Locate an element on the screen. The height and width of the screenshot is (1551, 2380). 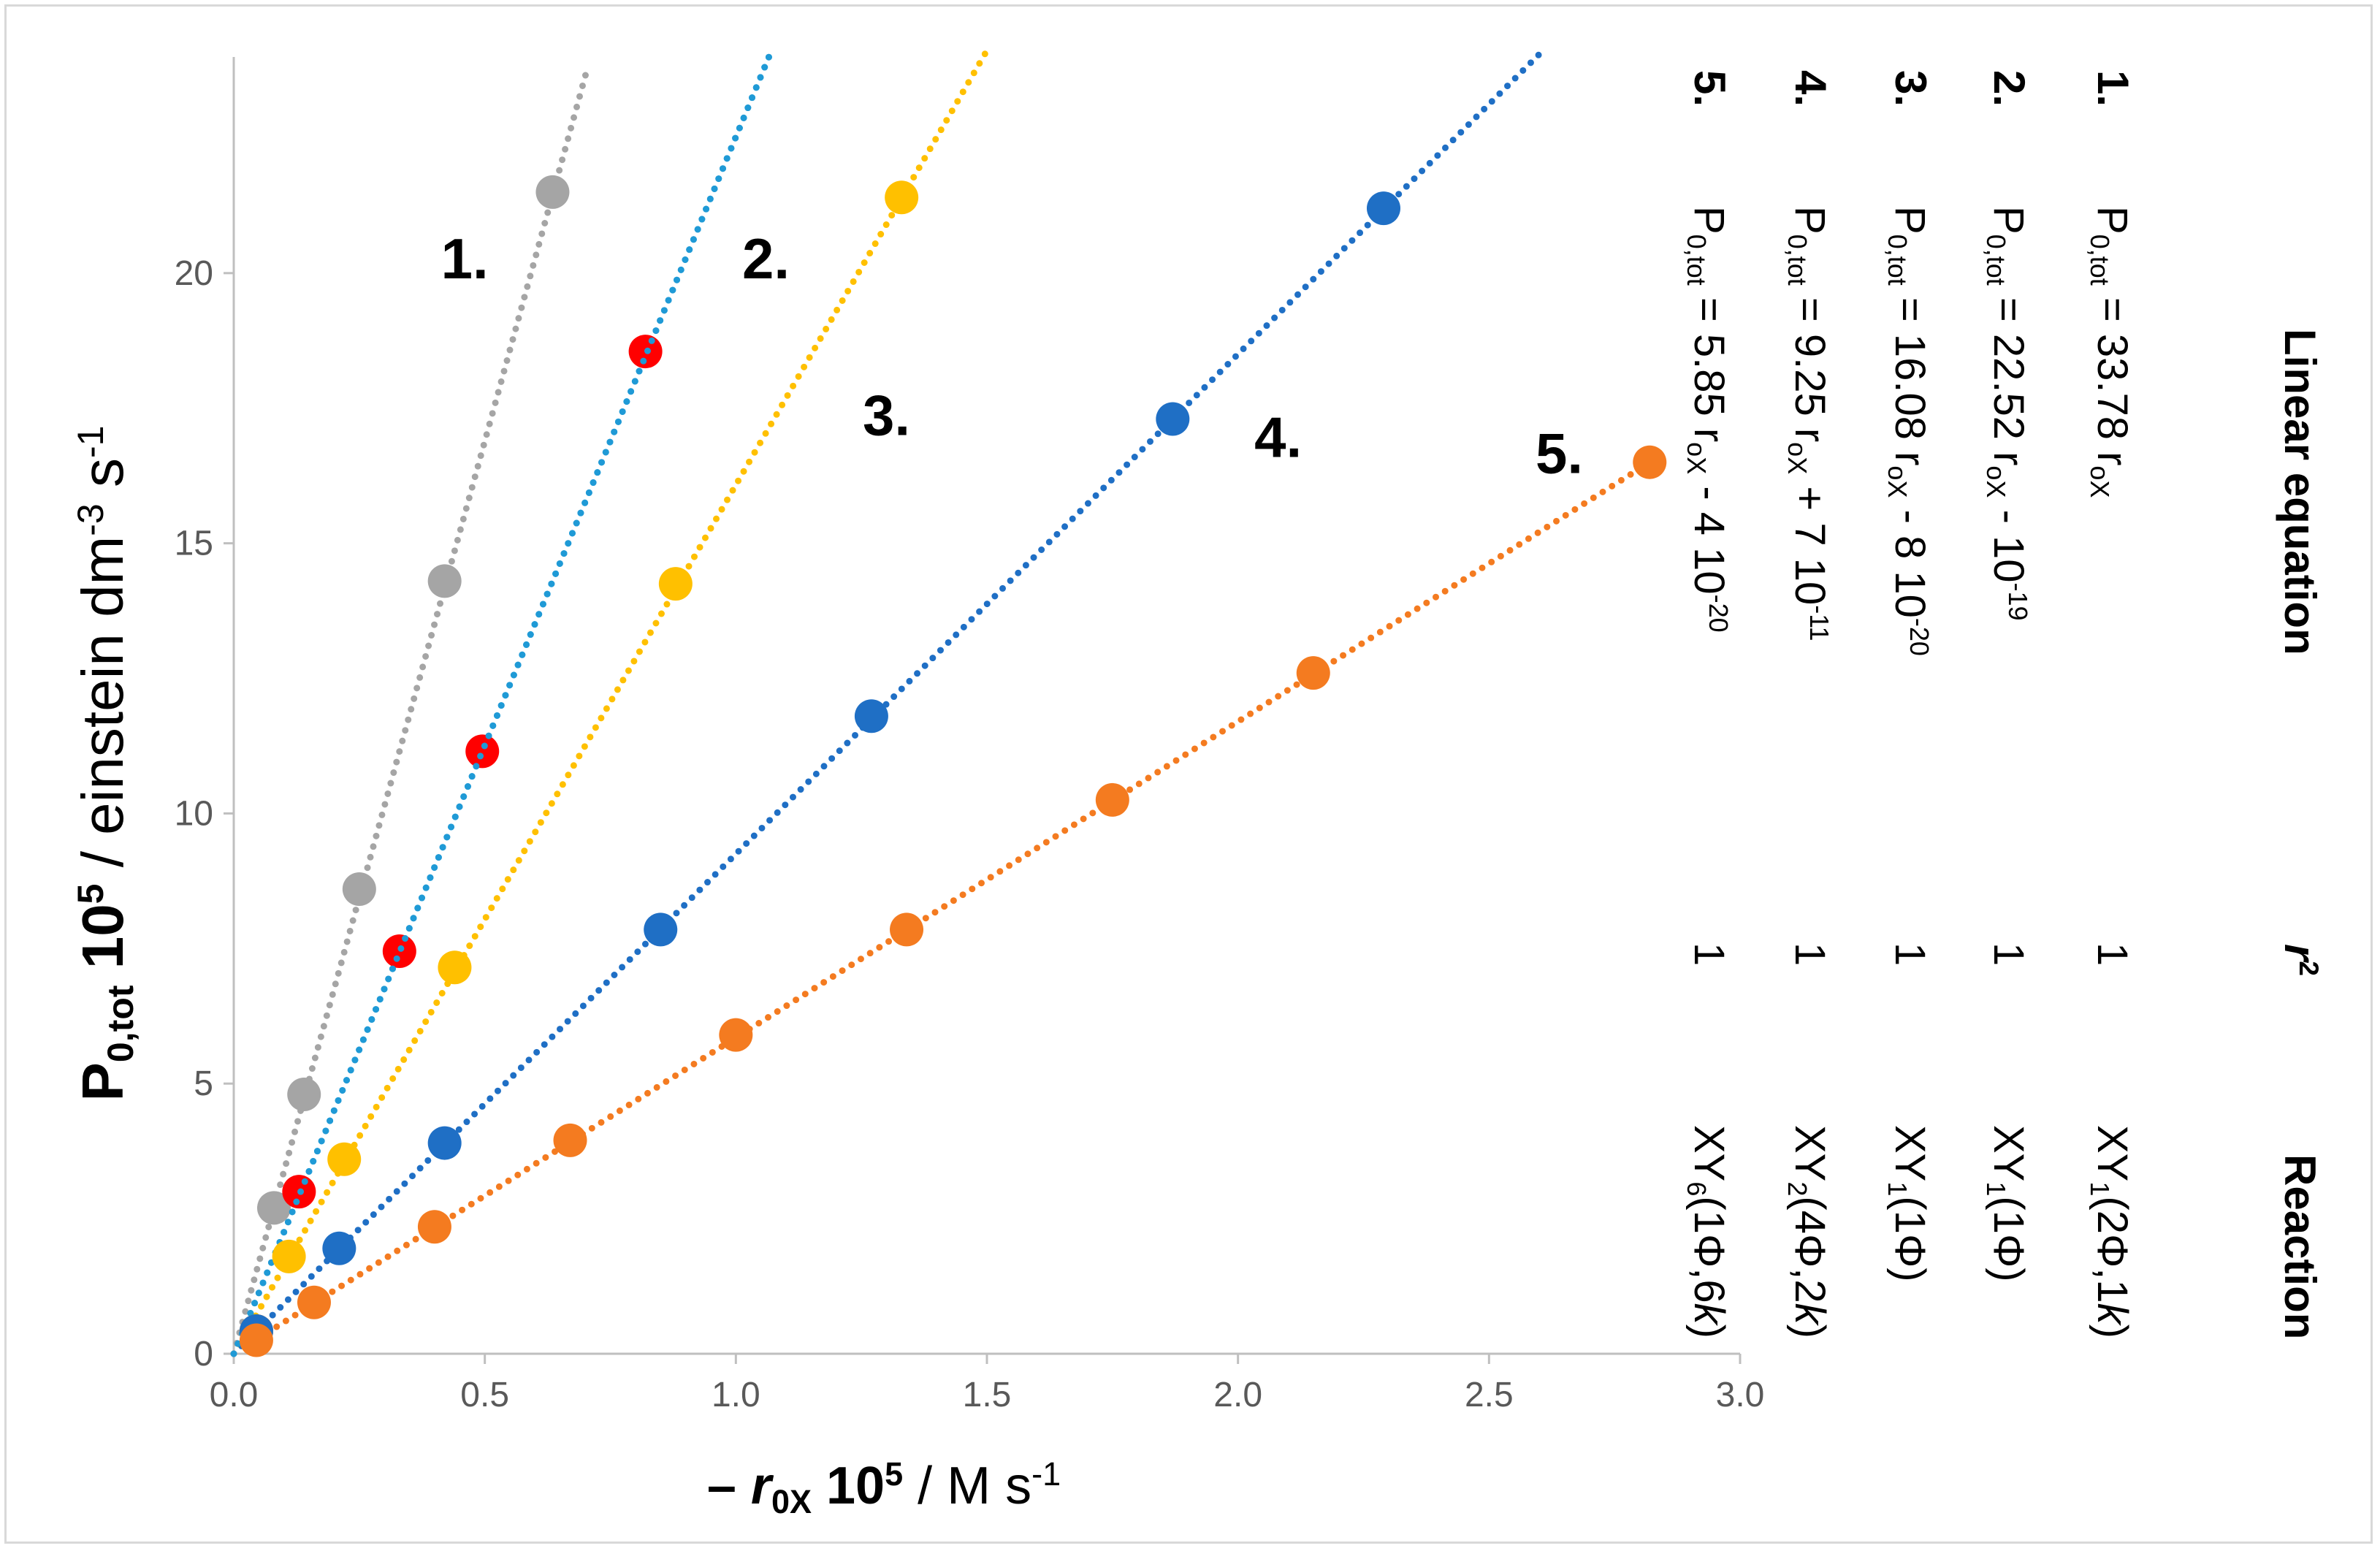
legend-row-number: 5. is located at coordinates (1709, 89).